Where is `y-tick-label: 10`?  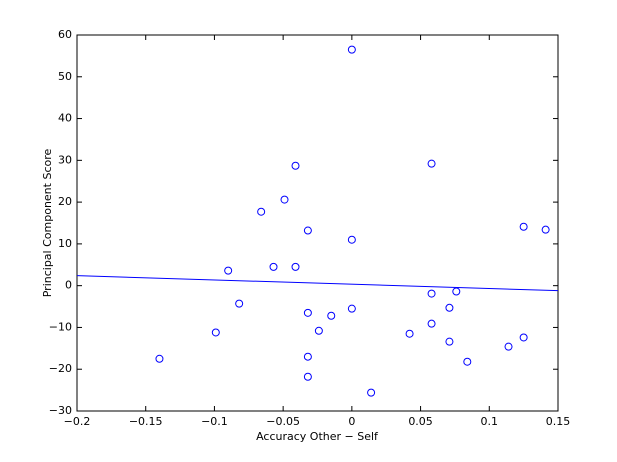 y-tick-label: 10 is located at coordinates (65, 243).